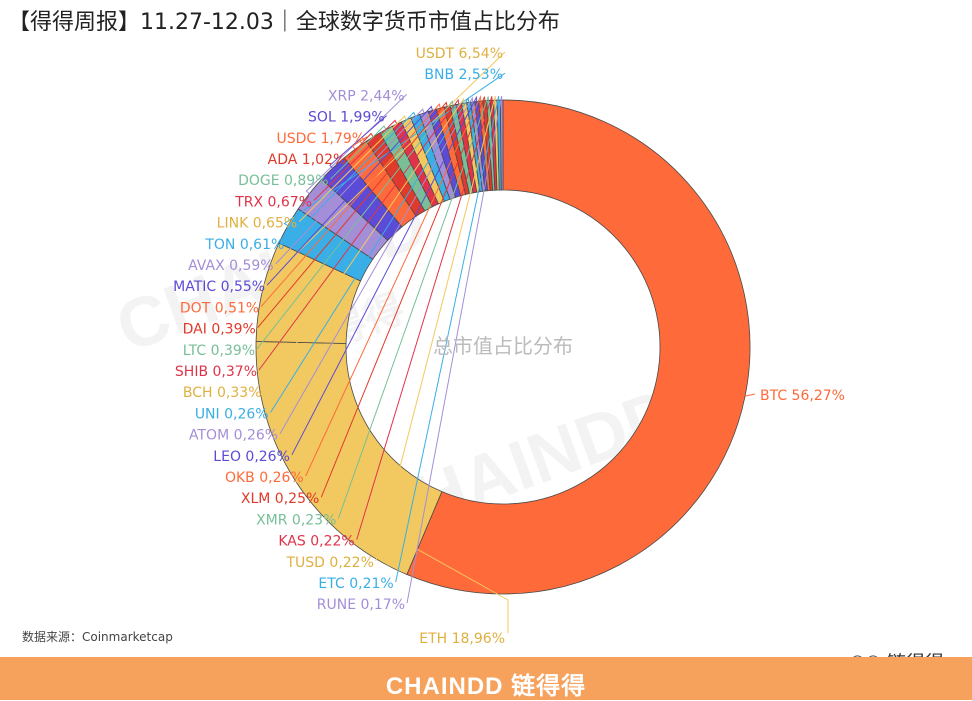  Describe the element at coordinates (222, 393) in the screenshot. I see `label-bch: BCH 0,33%` at that location.